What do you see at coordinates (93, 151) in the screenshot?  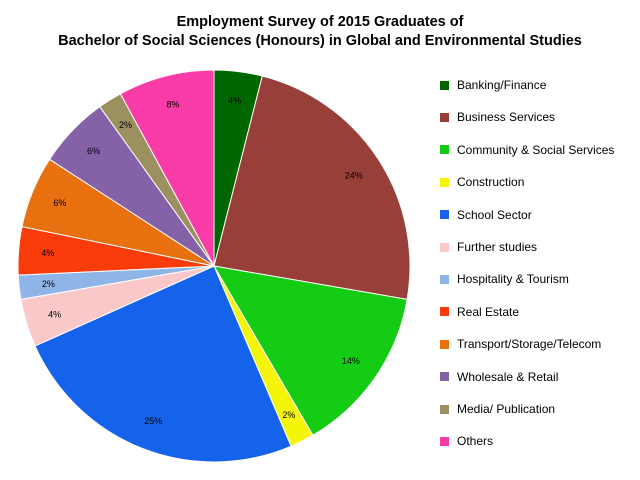 I see `pie-data-label-wholesale-retail: 6%` at bounding box center [93, 151].